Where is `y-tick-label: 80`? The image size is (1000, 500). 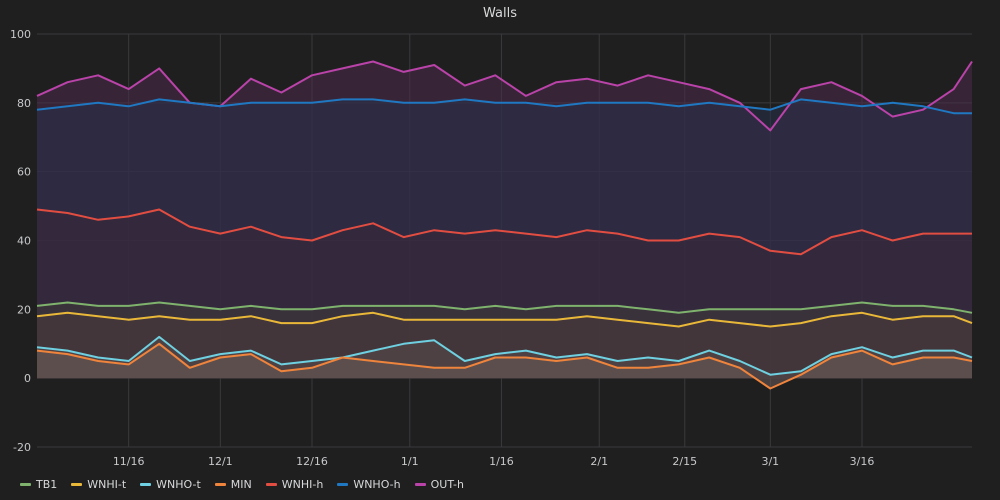 y-tick-label: 80 is located at coordinates (24, 103).